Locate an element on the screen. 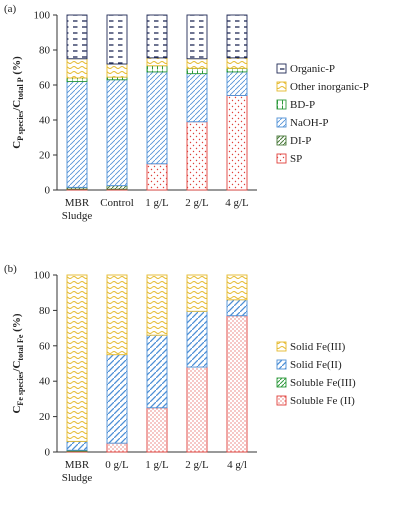 The height and width of the screenshot is (524, 408). legend-swatch-naoh-p is located at coordinates (281, 122).